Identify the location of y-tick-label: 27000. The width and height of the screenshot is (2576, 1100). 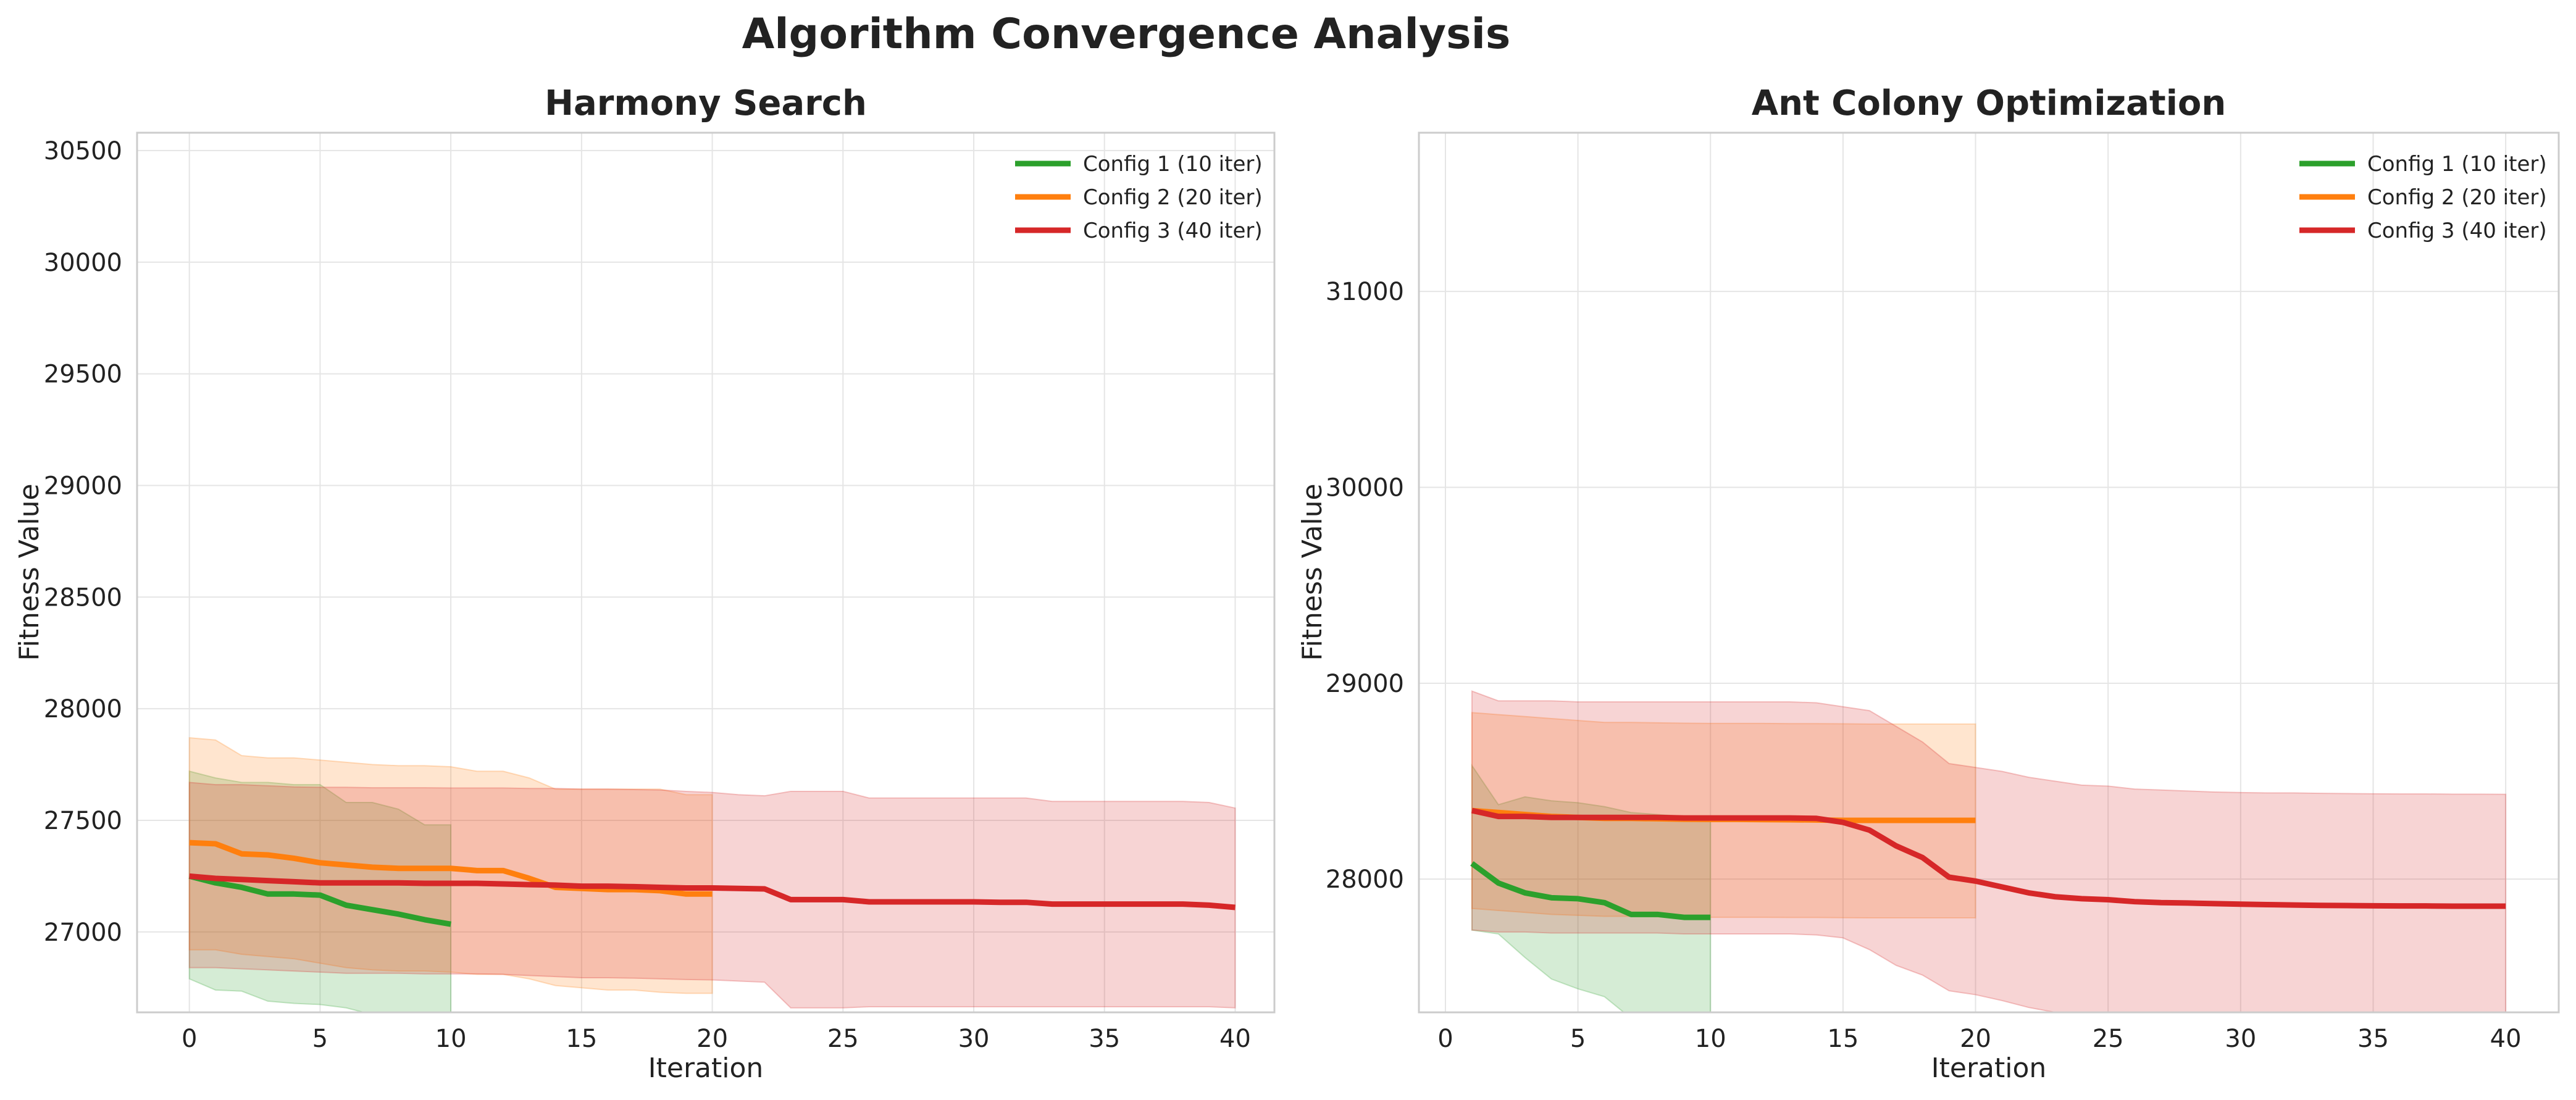
(83, 933).